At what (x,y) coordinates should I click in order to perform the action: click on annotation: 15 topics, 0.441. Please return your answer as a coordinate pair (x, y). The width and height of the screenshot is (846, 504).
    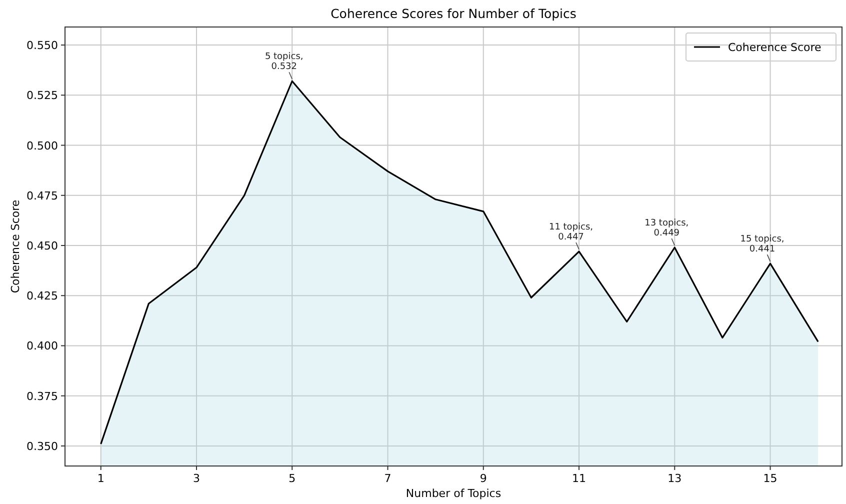
    Looking at the image, I should click on (762, 244).